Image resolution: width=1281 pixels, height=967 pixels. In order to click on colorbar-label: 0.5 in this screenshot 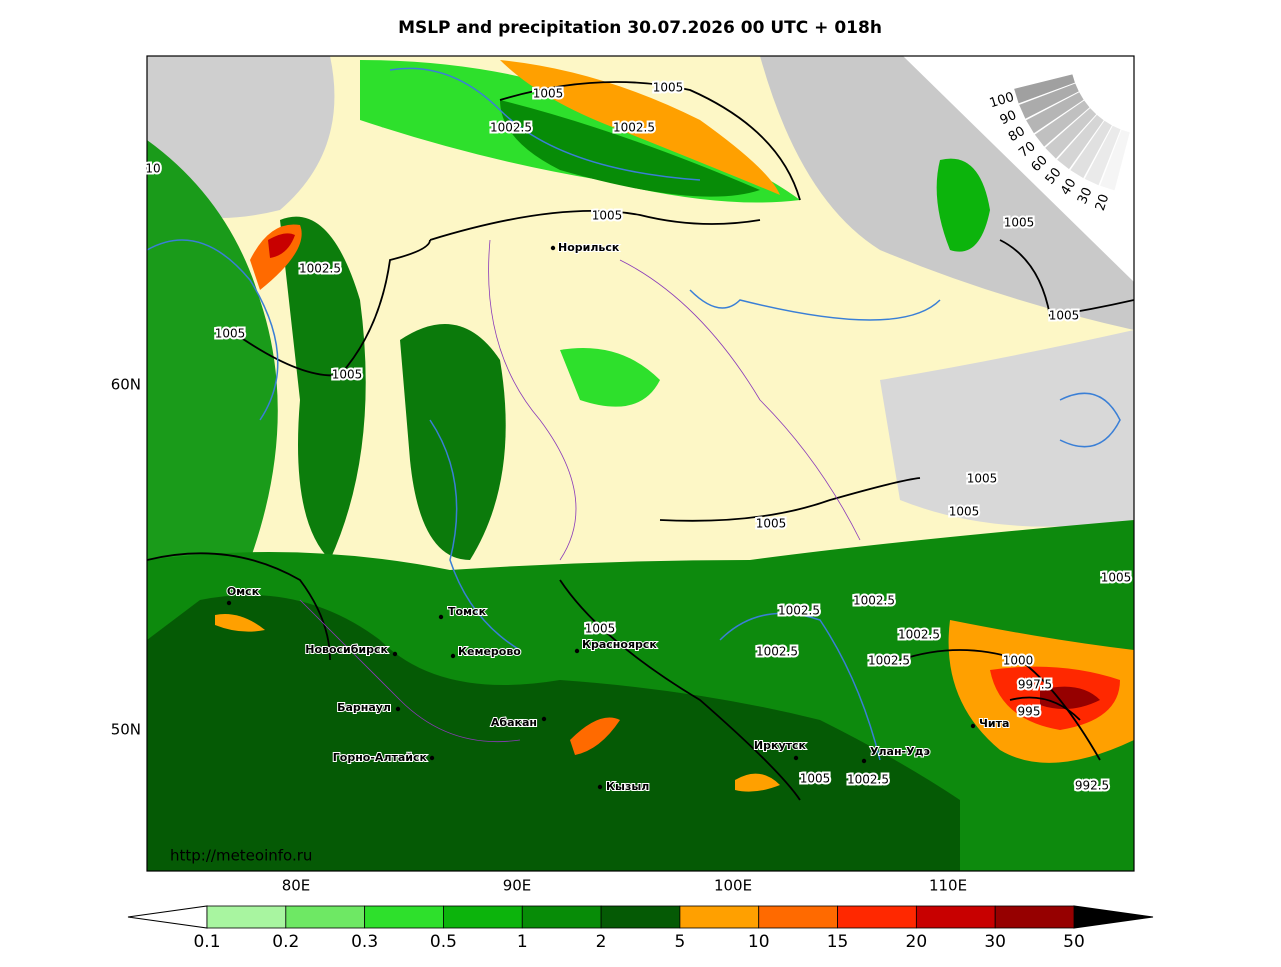, I will do `click(443, 942)`.